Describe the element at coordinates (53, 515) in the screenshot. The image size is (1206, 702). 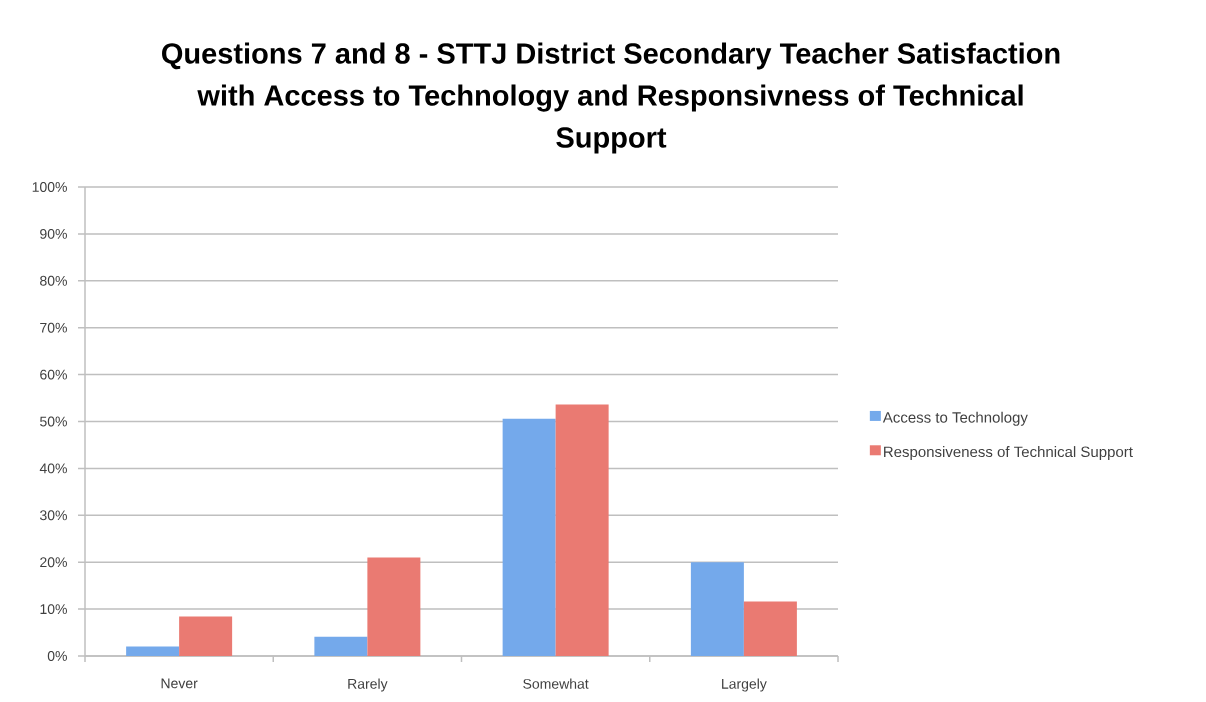
I see `y-tick-label: 30%` at that location.